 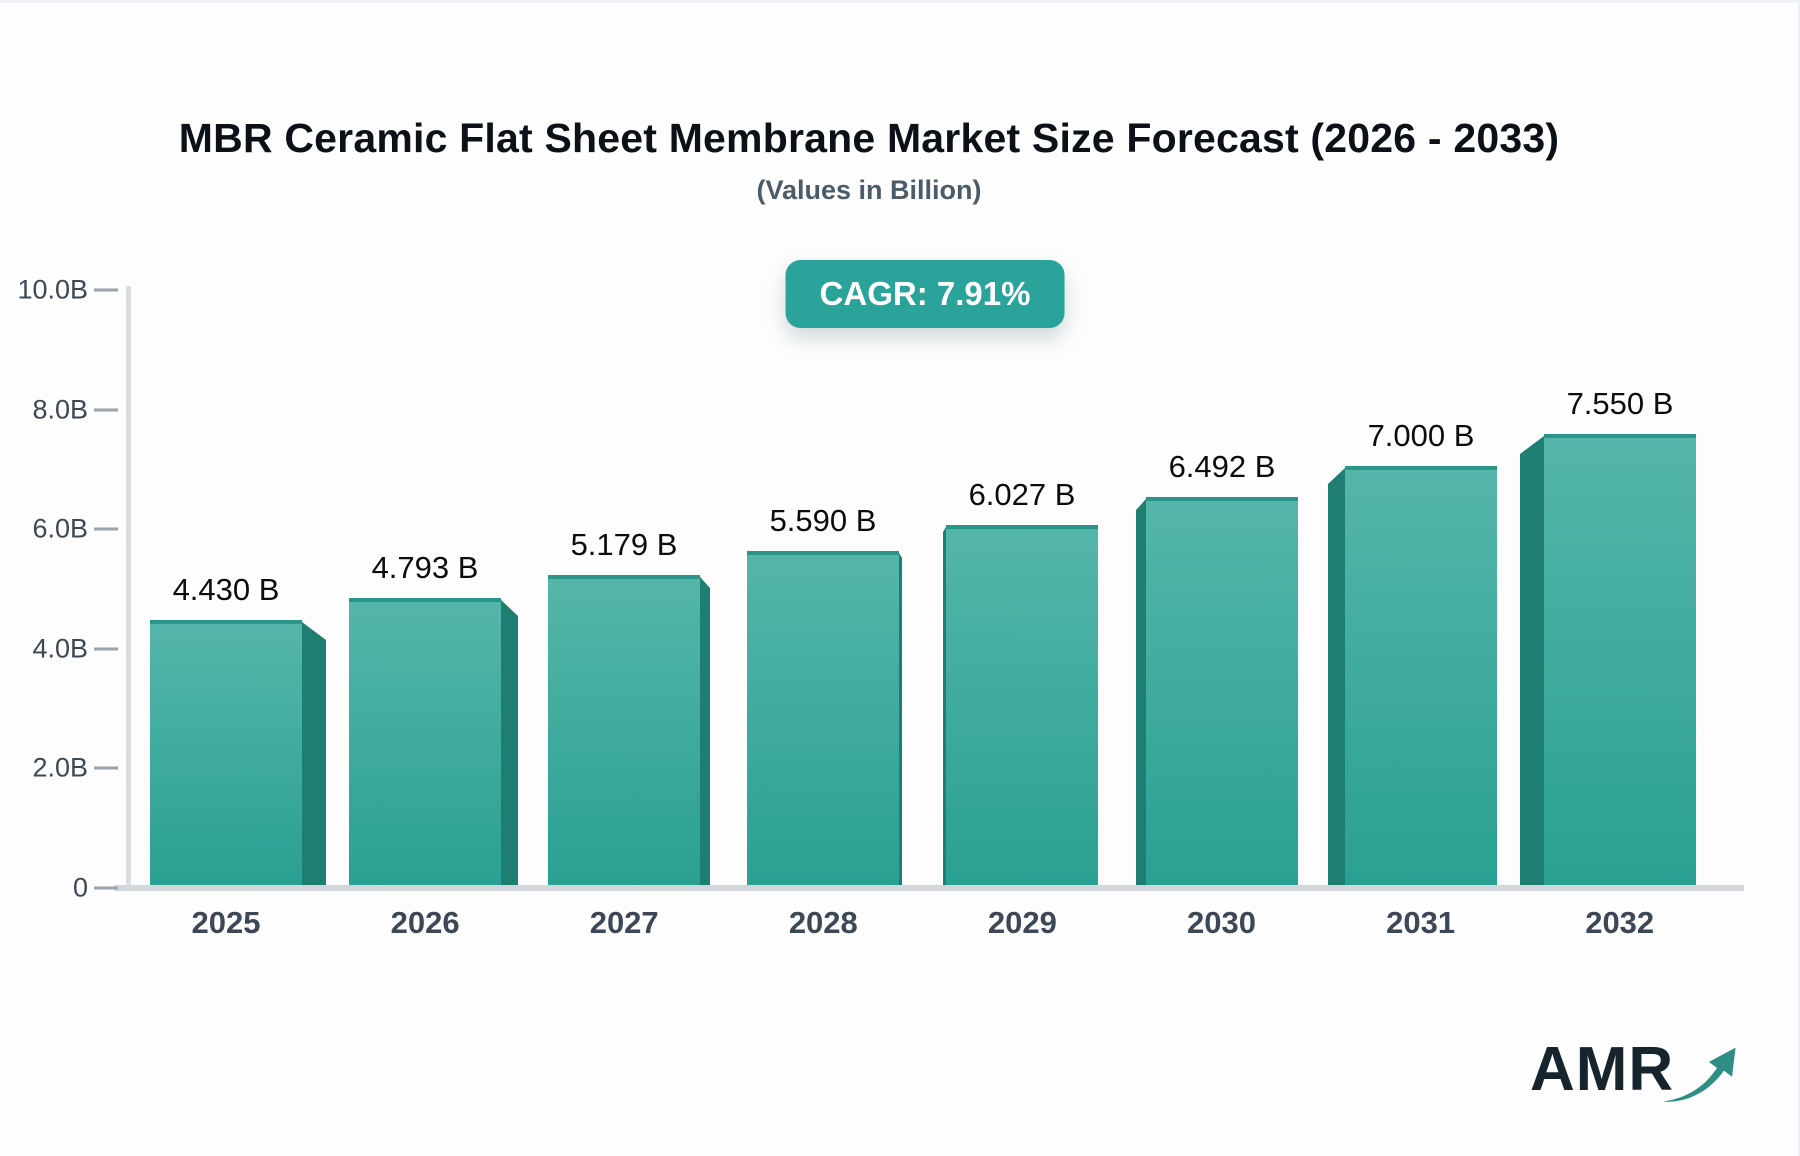 I want to click on bar-value-label: 5.179 B, so click(x=624, y=544).